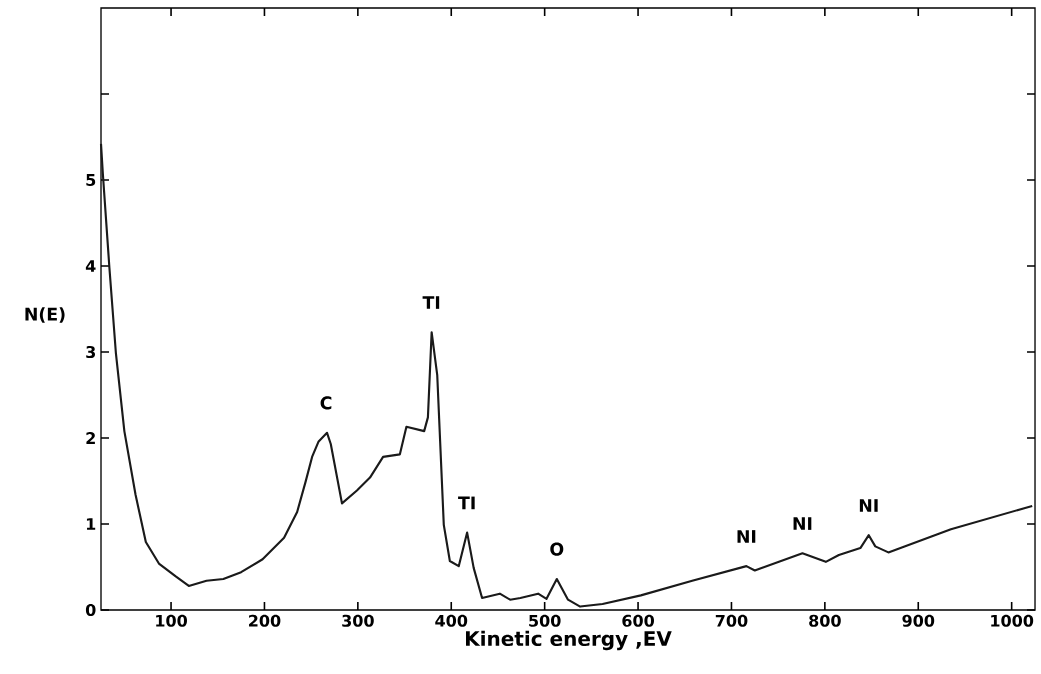  Describe the element at coordinates (326, 403) in the screenshot. I see `annotation: C` at that location.